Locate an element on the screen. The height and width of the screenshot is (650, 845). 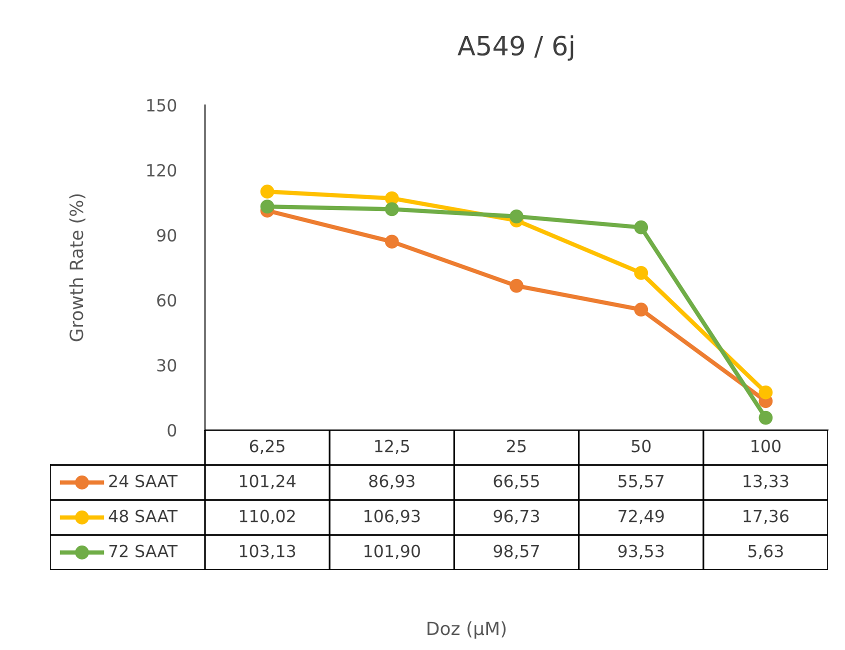
chart-title: A549 / 6j is located at coordinates (516, 48).